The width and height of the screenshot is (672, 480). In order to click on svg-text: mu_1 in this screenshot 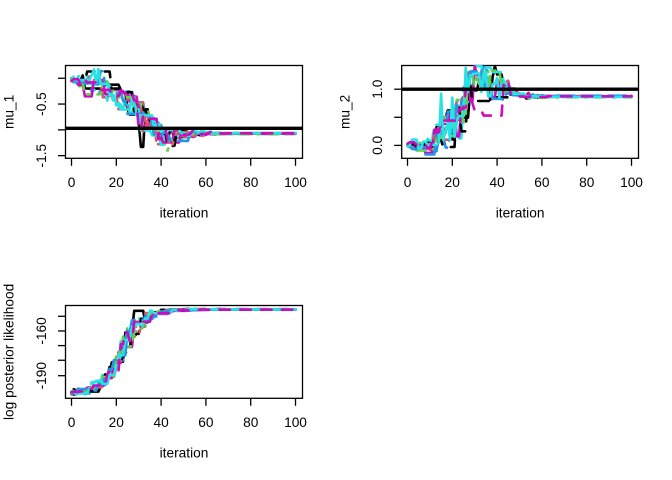, I will do `click(9, 112)`.